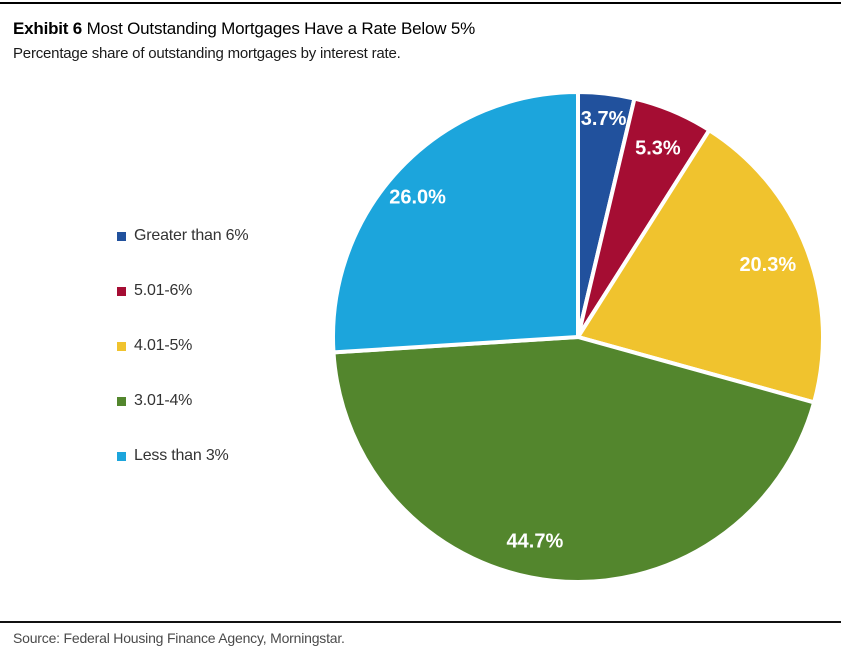  What do you see at coordinates (604, 119) in the screenshot?
I see `slice-value-label: 3.7%` at bounding box center [604, 119].